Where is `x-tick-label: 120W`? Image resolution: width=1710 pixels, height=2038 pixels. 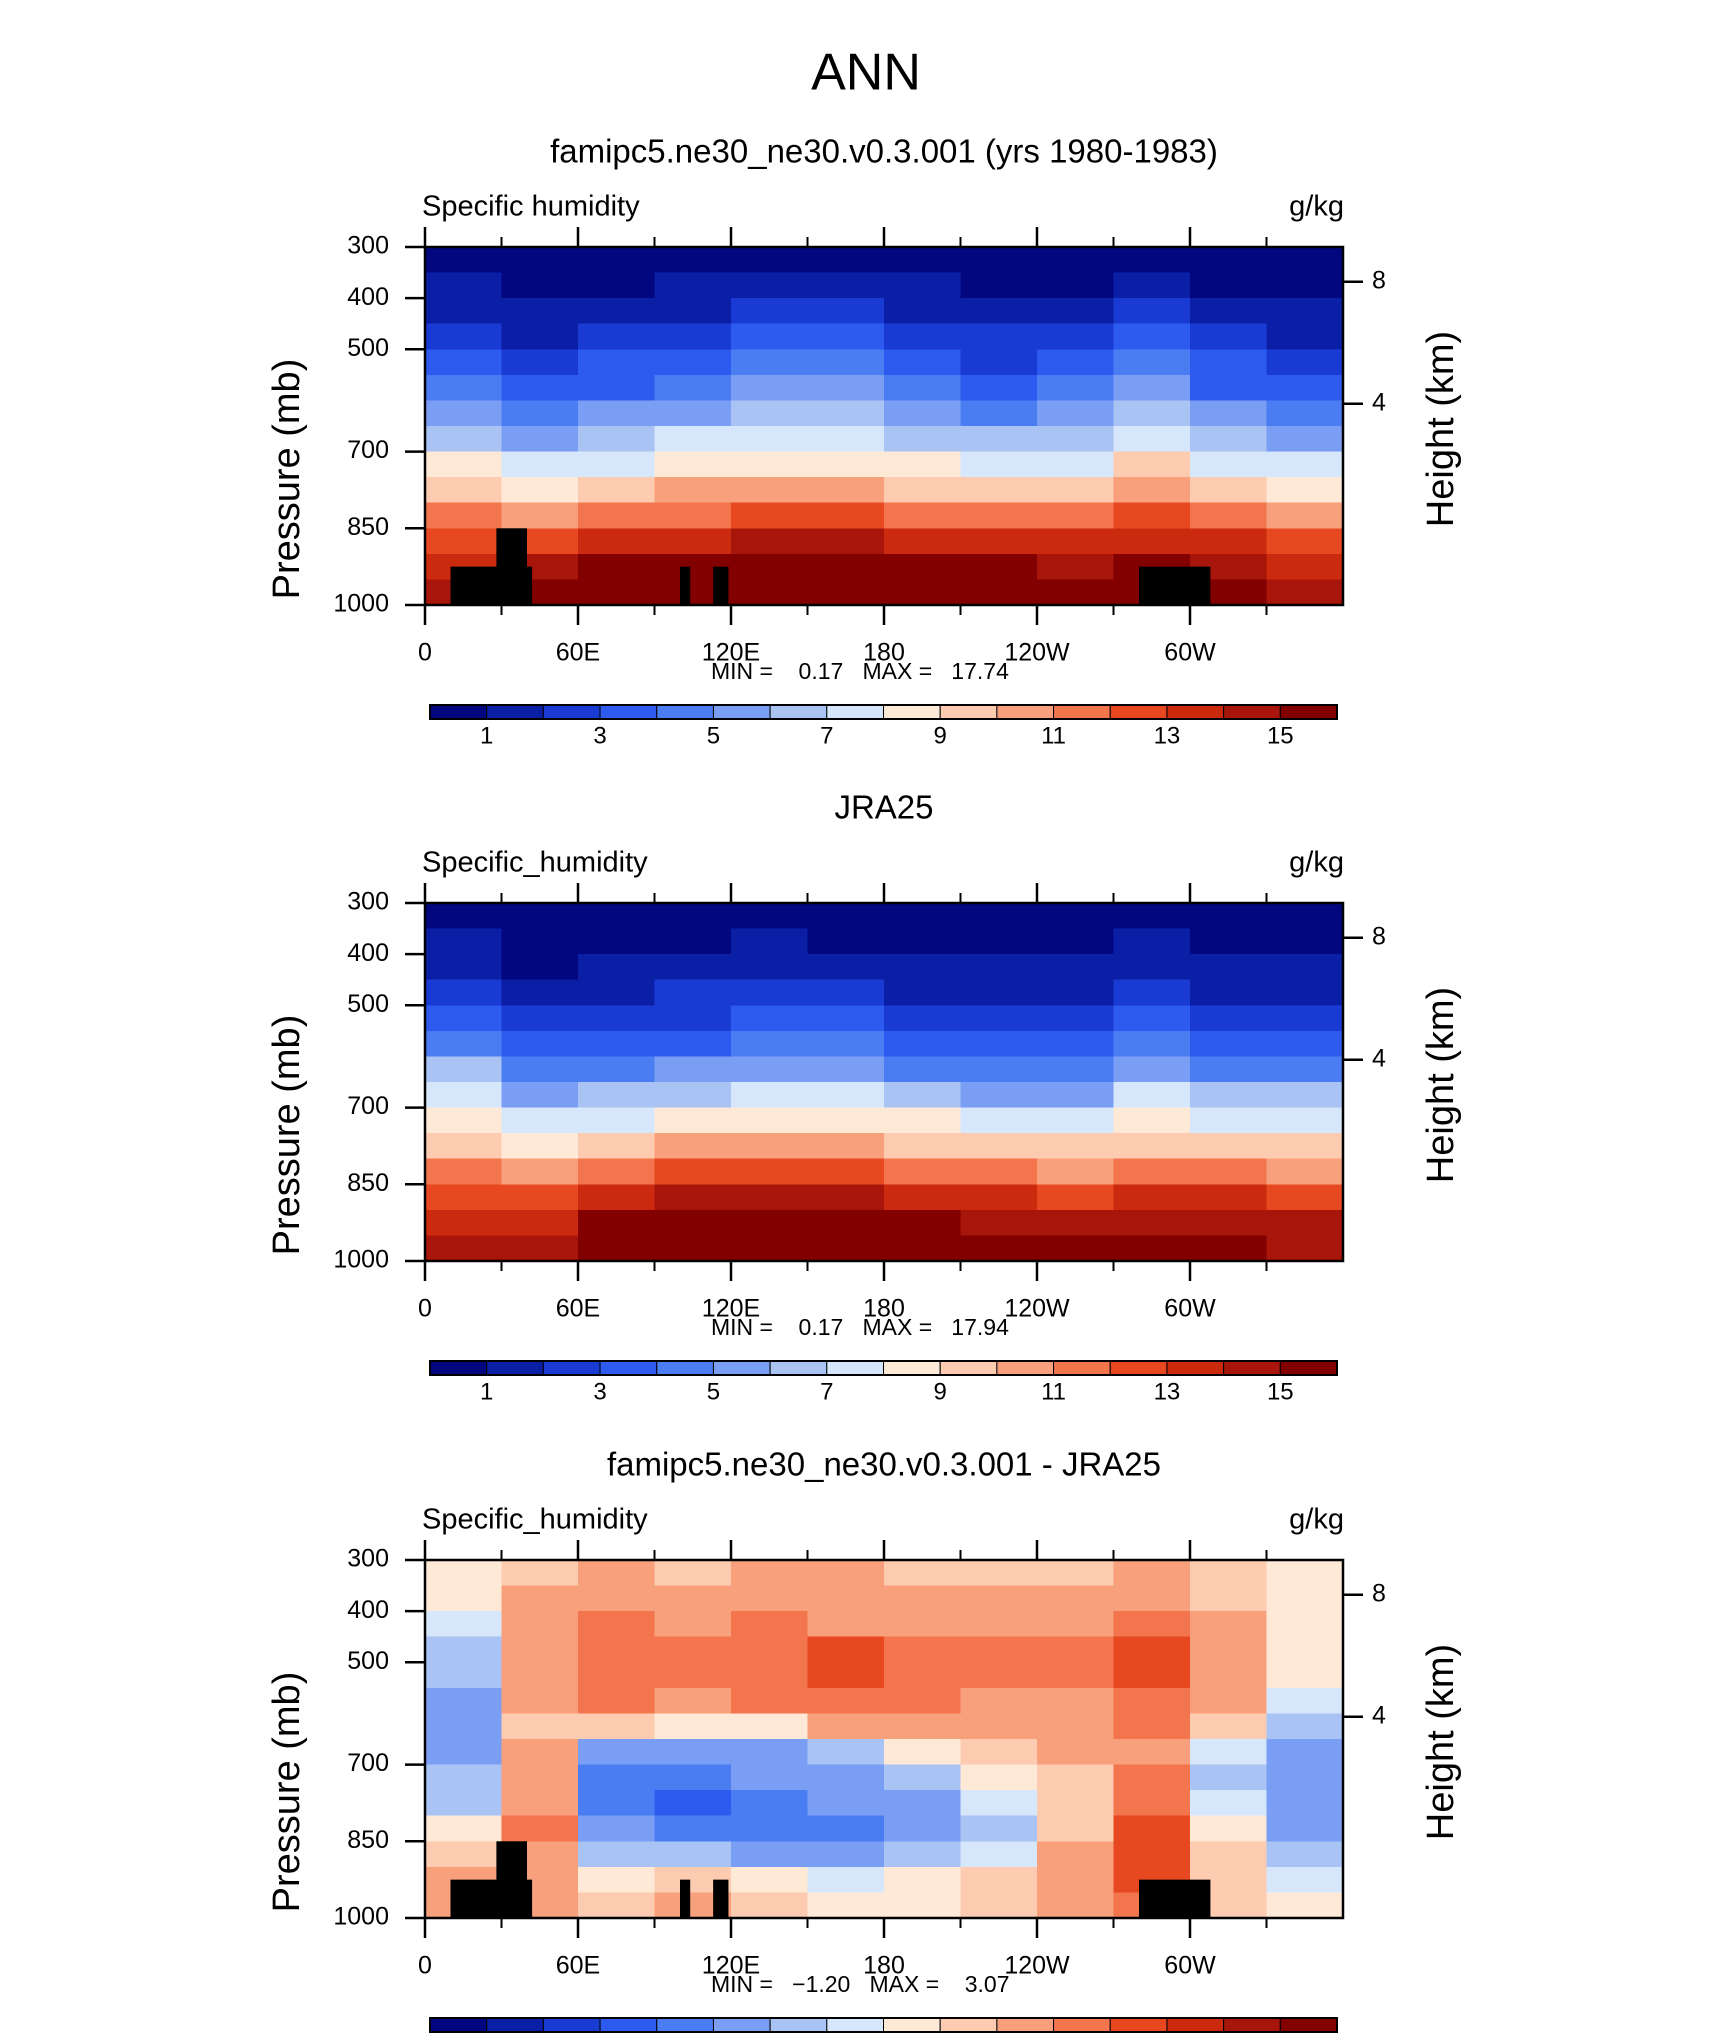
x-tick-label: 120W is located at coordinates (1037, 1966).